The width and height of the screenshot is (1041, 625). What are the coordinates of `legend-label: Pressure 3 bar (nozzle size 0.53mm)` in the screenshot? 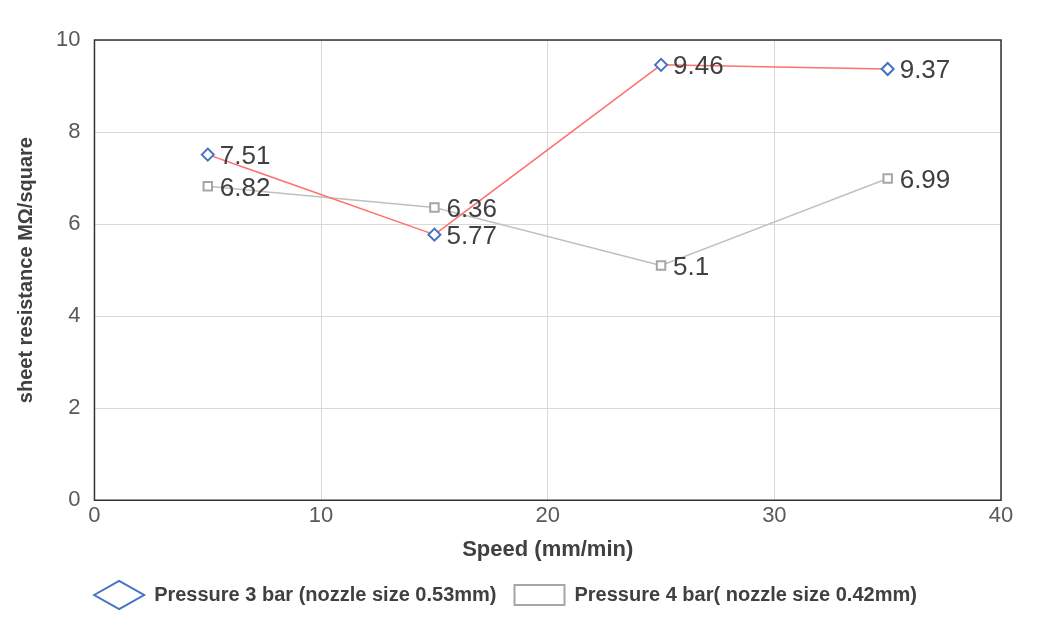 It's located at (325, 593).